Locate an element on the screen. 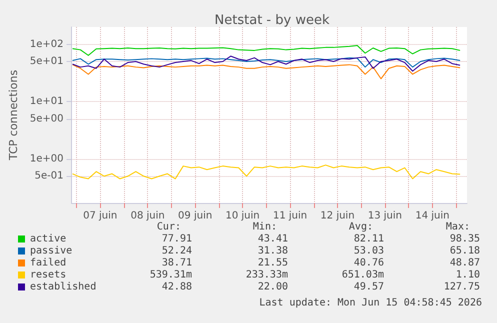  x-tick-label: 09 juin is located at coordinates (195, 216).